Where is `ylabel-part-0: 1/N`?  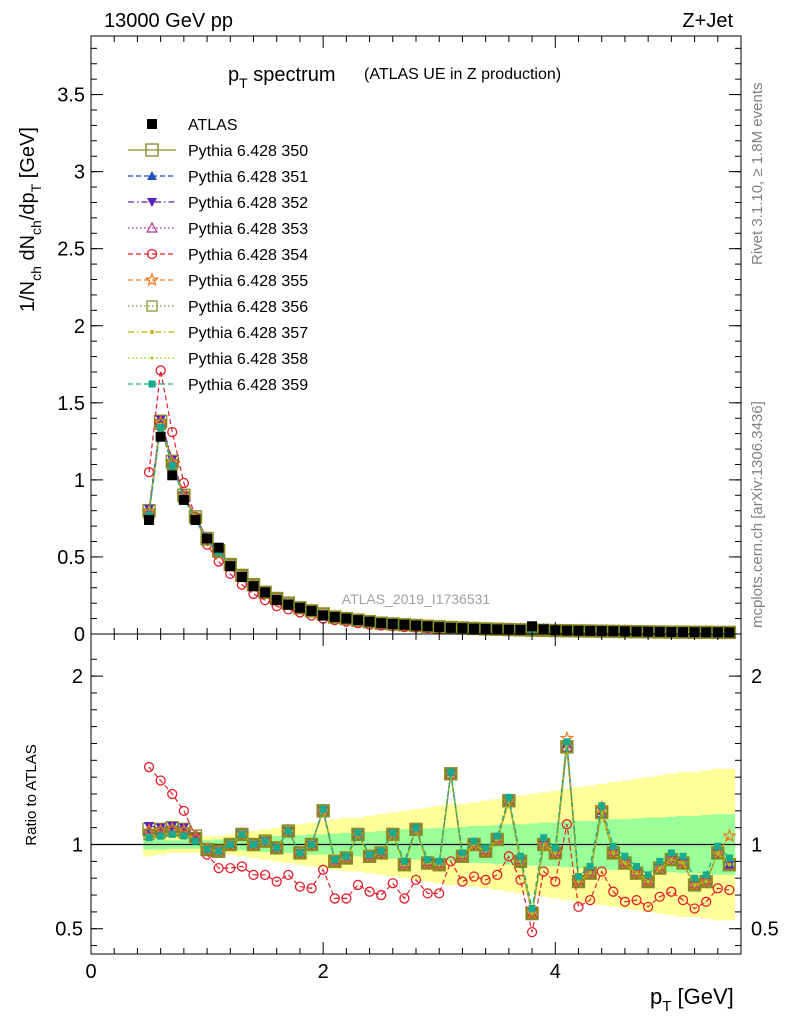 ylabel-part-0: 1/N is located at coordinates (28, 296).